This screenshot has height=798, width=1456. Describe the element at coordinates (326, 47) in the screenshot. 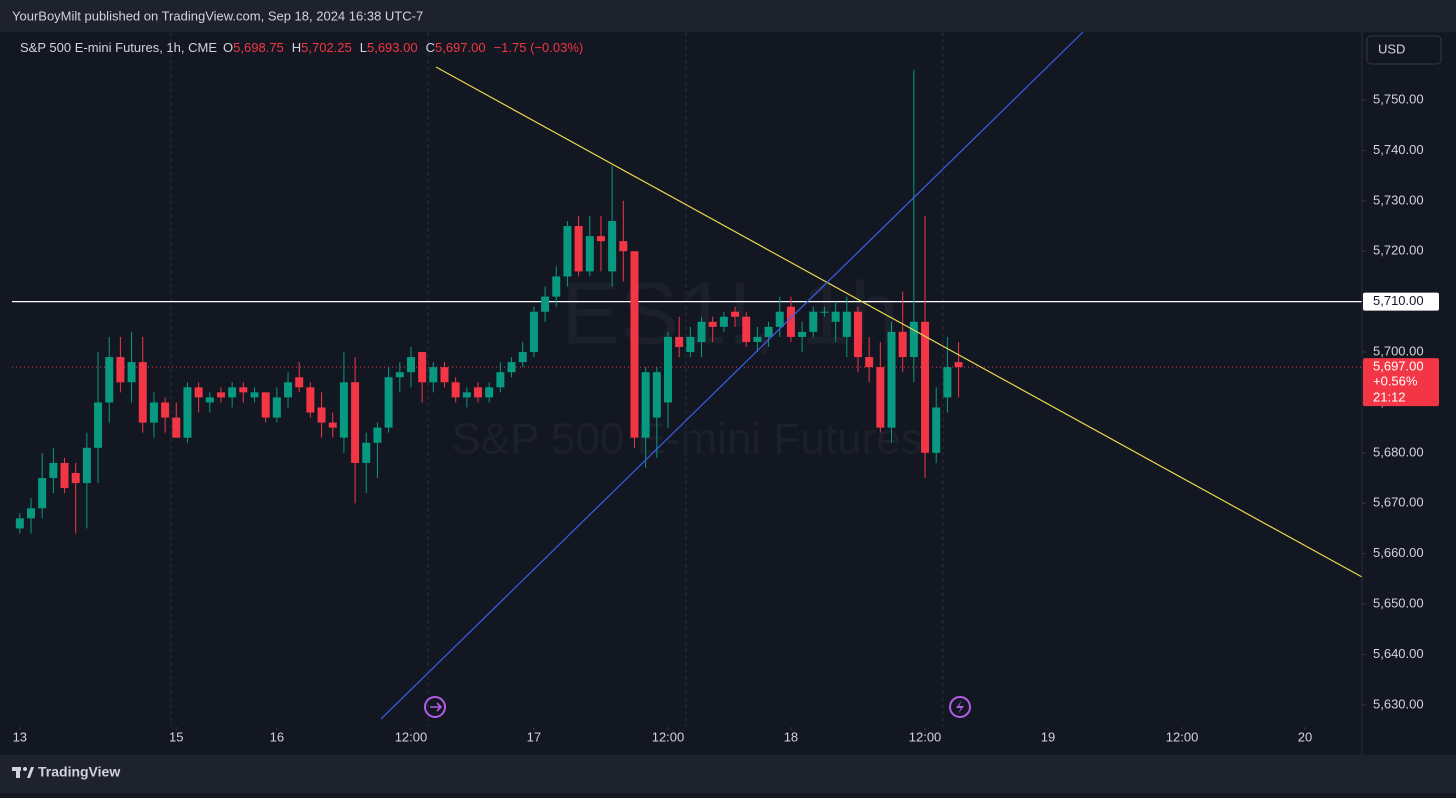

I see `legend-value: 5,702.25` at that location.